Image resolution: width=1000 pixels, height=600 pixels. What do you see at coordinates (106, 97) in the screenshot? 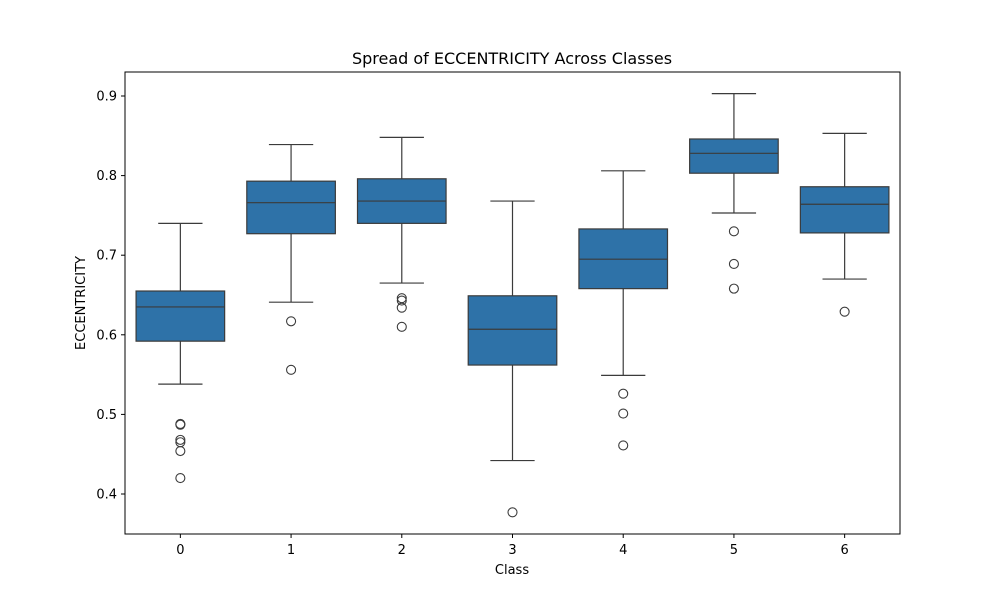
I see `y-tick-label: 0.9` at bounding box center [106, 97].